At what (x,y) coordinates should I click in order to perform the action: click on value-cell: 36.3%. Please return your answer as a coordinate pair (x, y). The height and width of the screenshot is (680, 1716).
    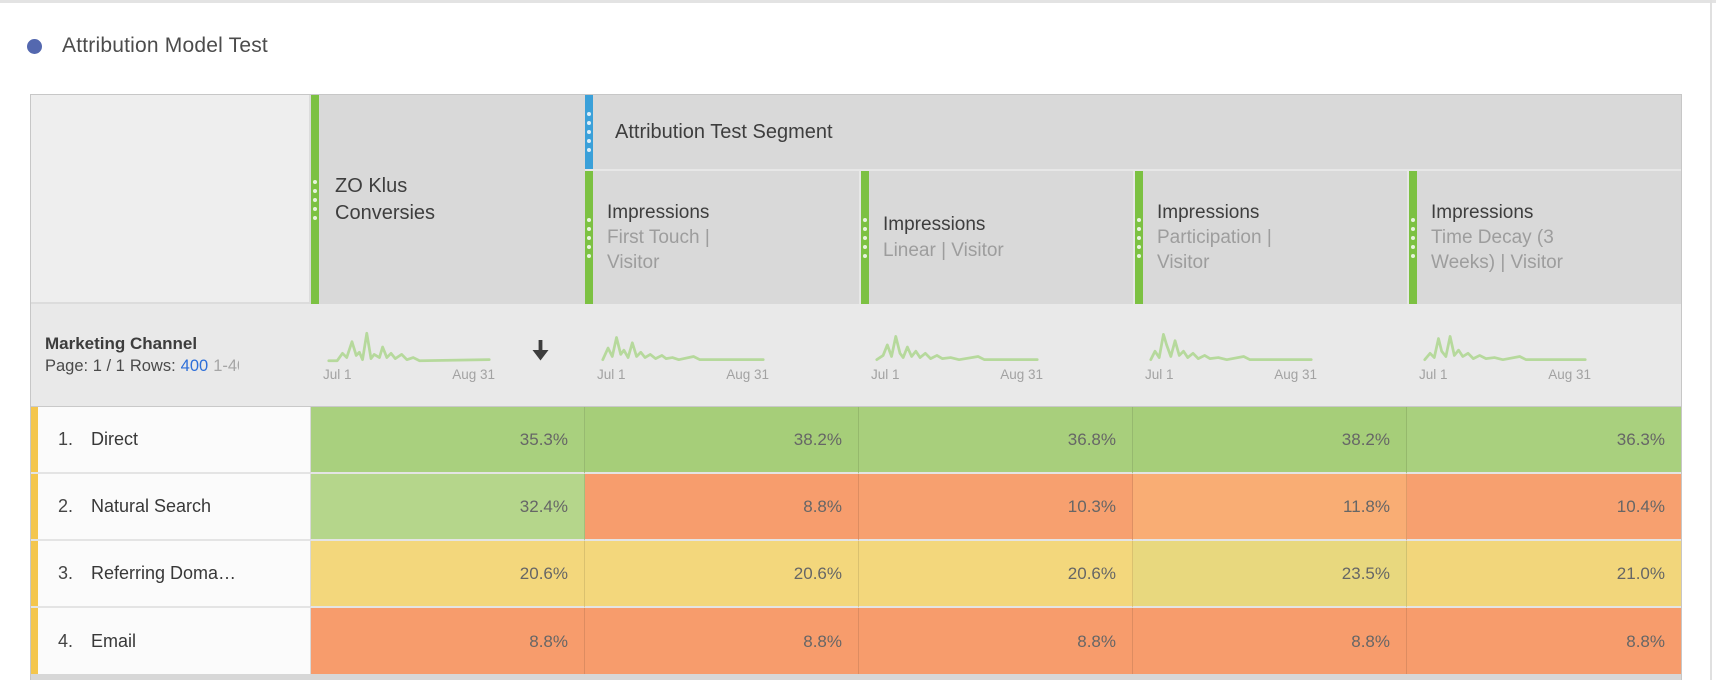
    Looking at the image, I should click on (1544, 440).